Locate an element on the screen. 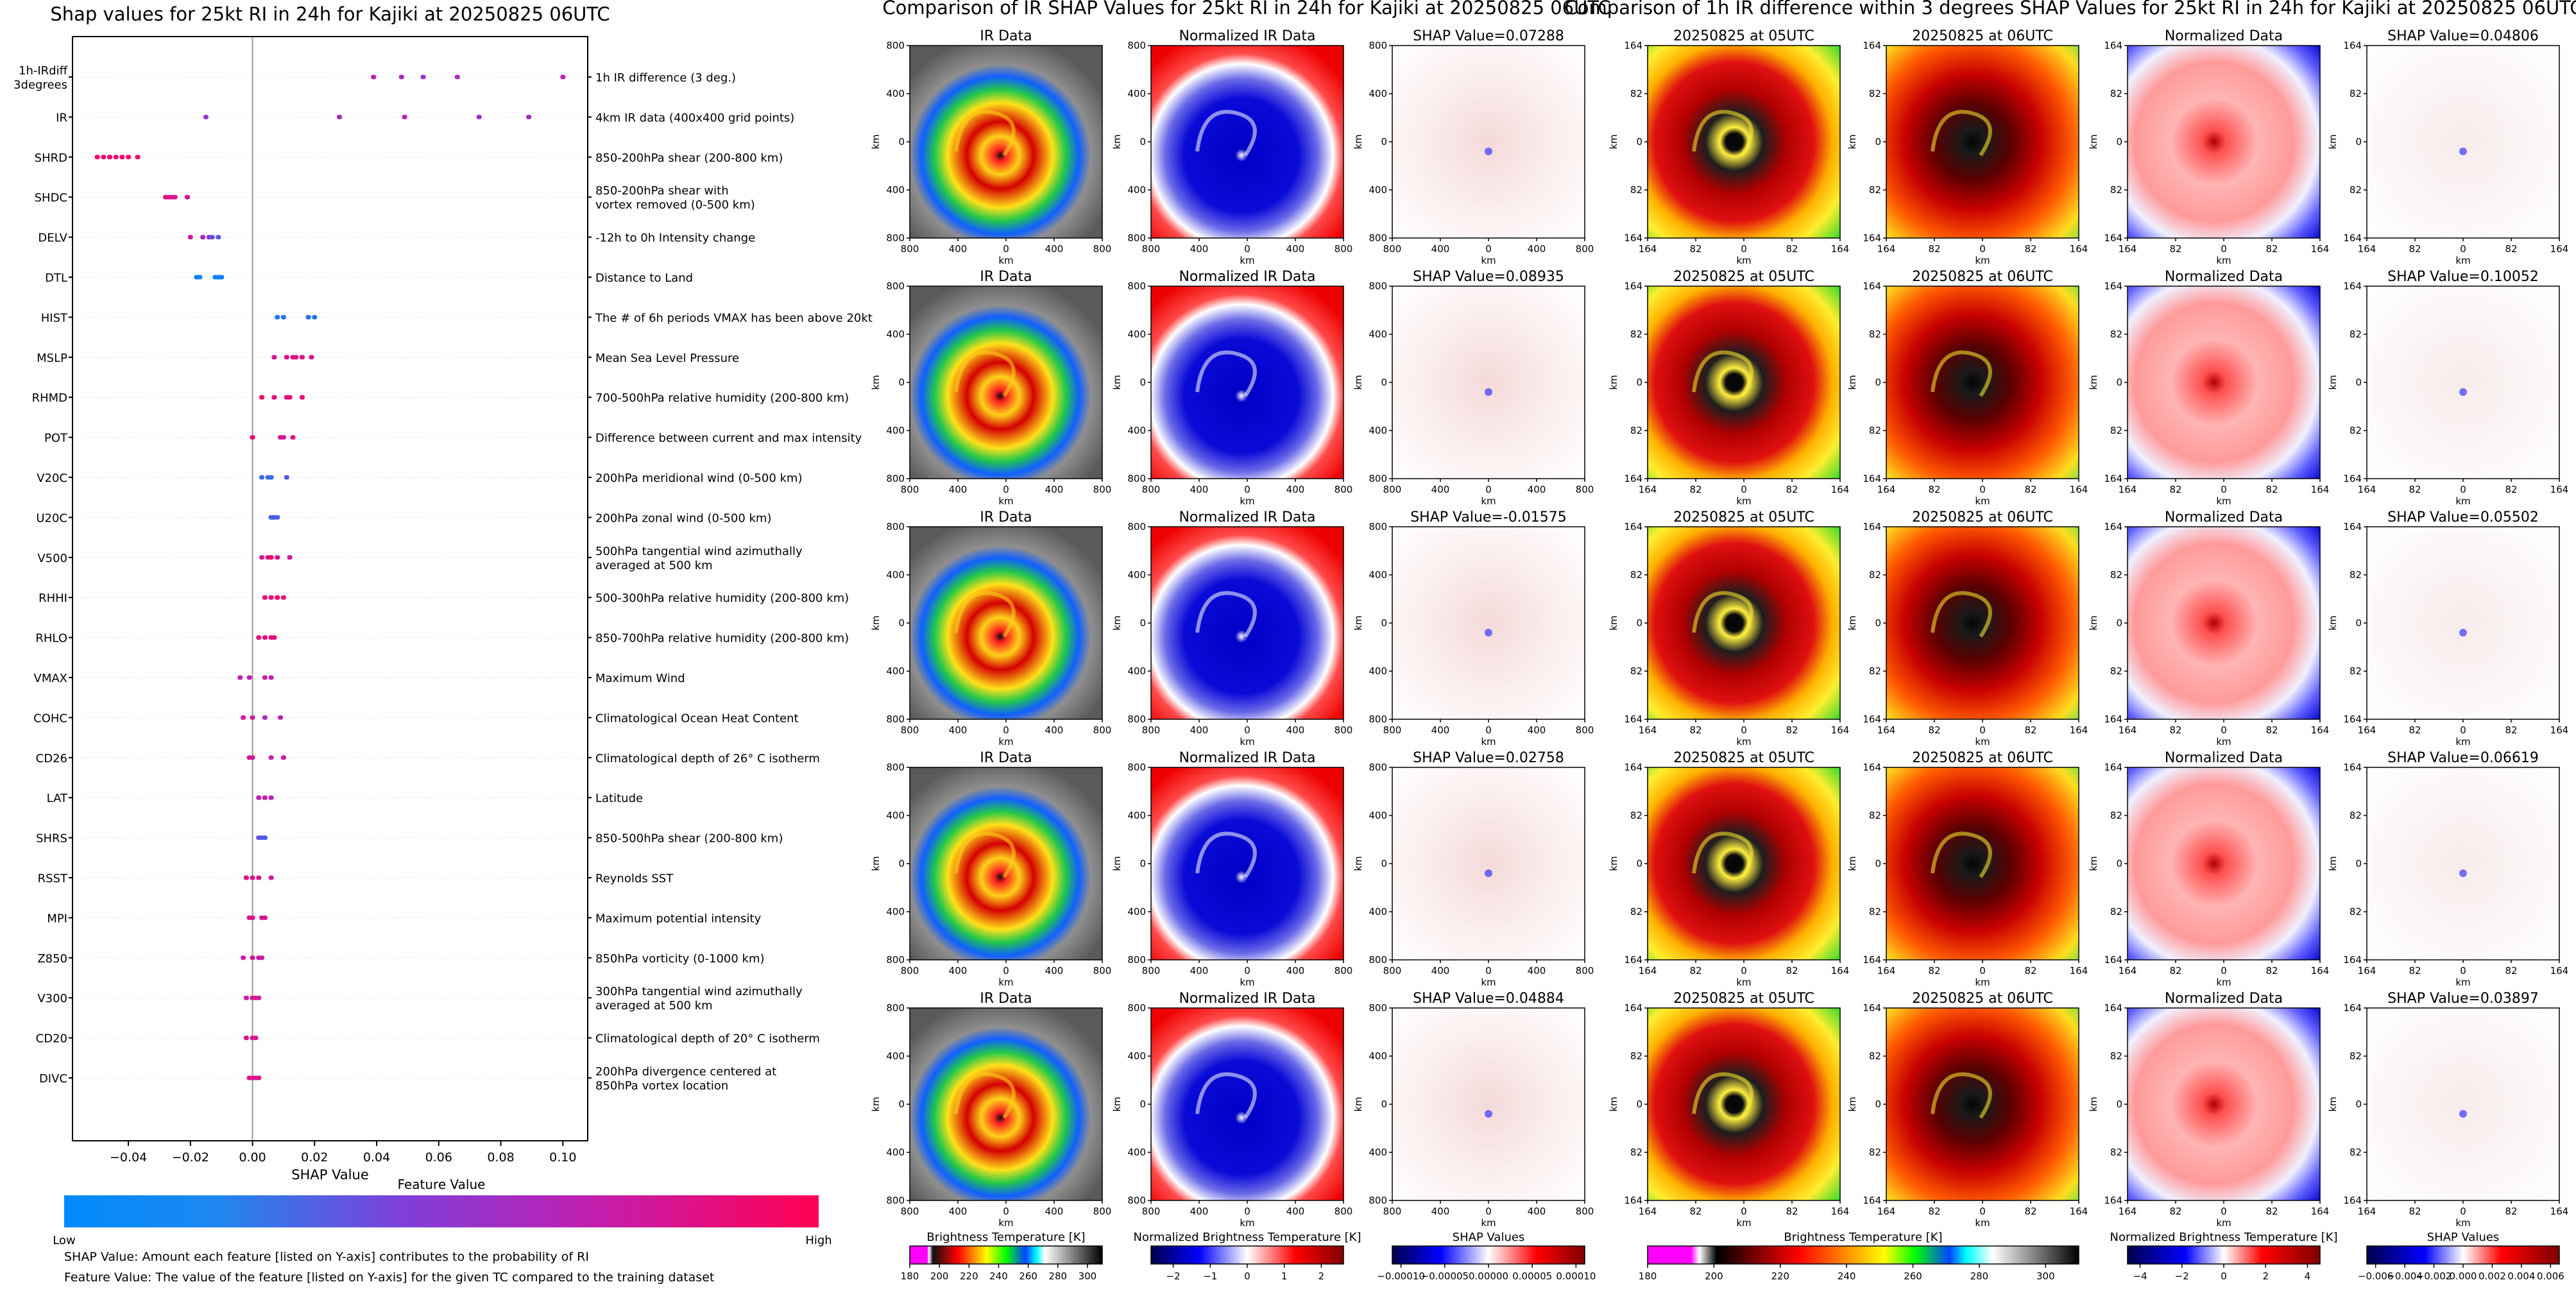 The height and width of the screenshot is (1289, 2576). feature-label: U20C is located at coordinates (51, 518).